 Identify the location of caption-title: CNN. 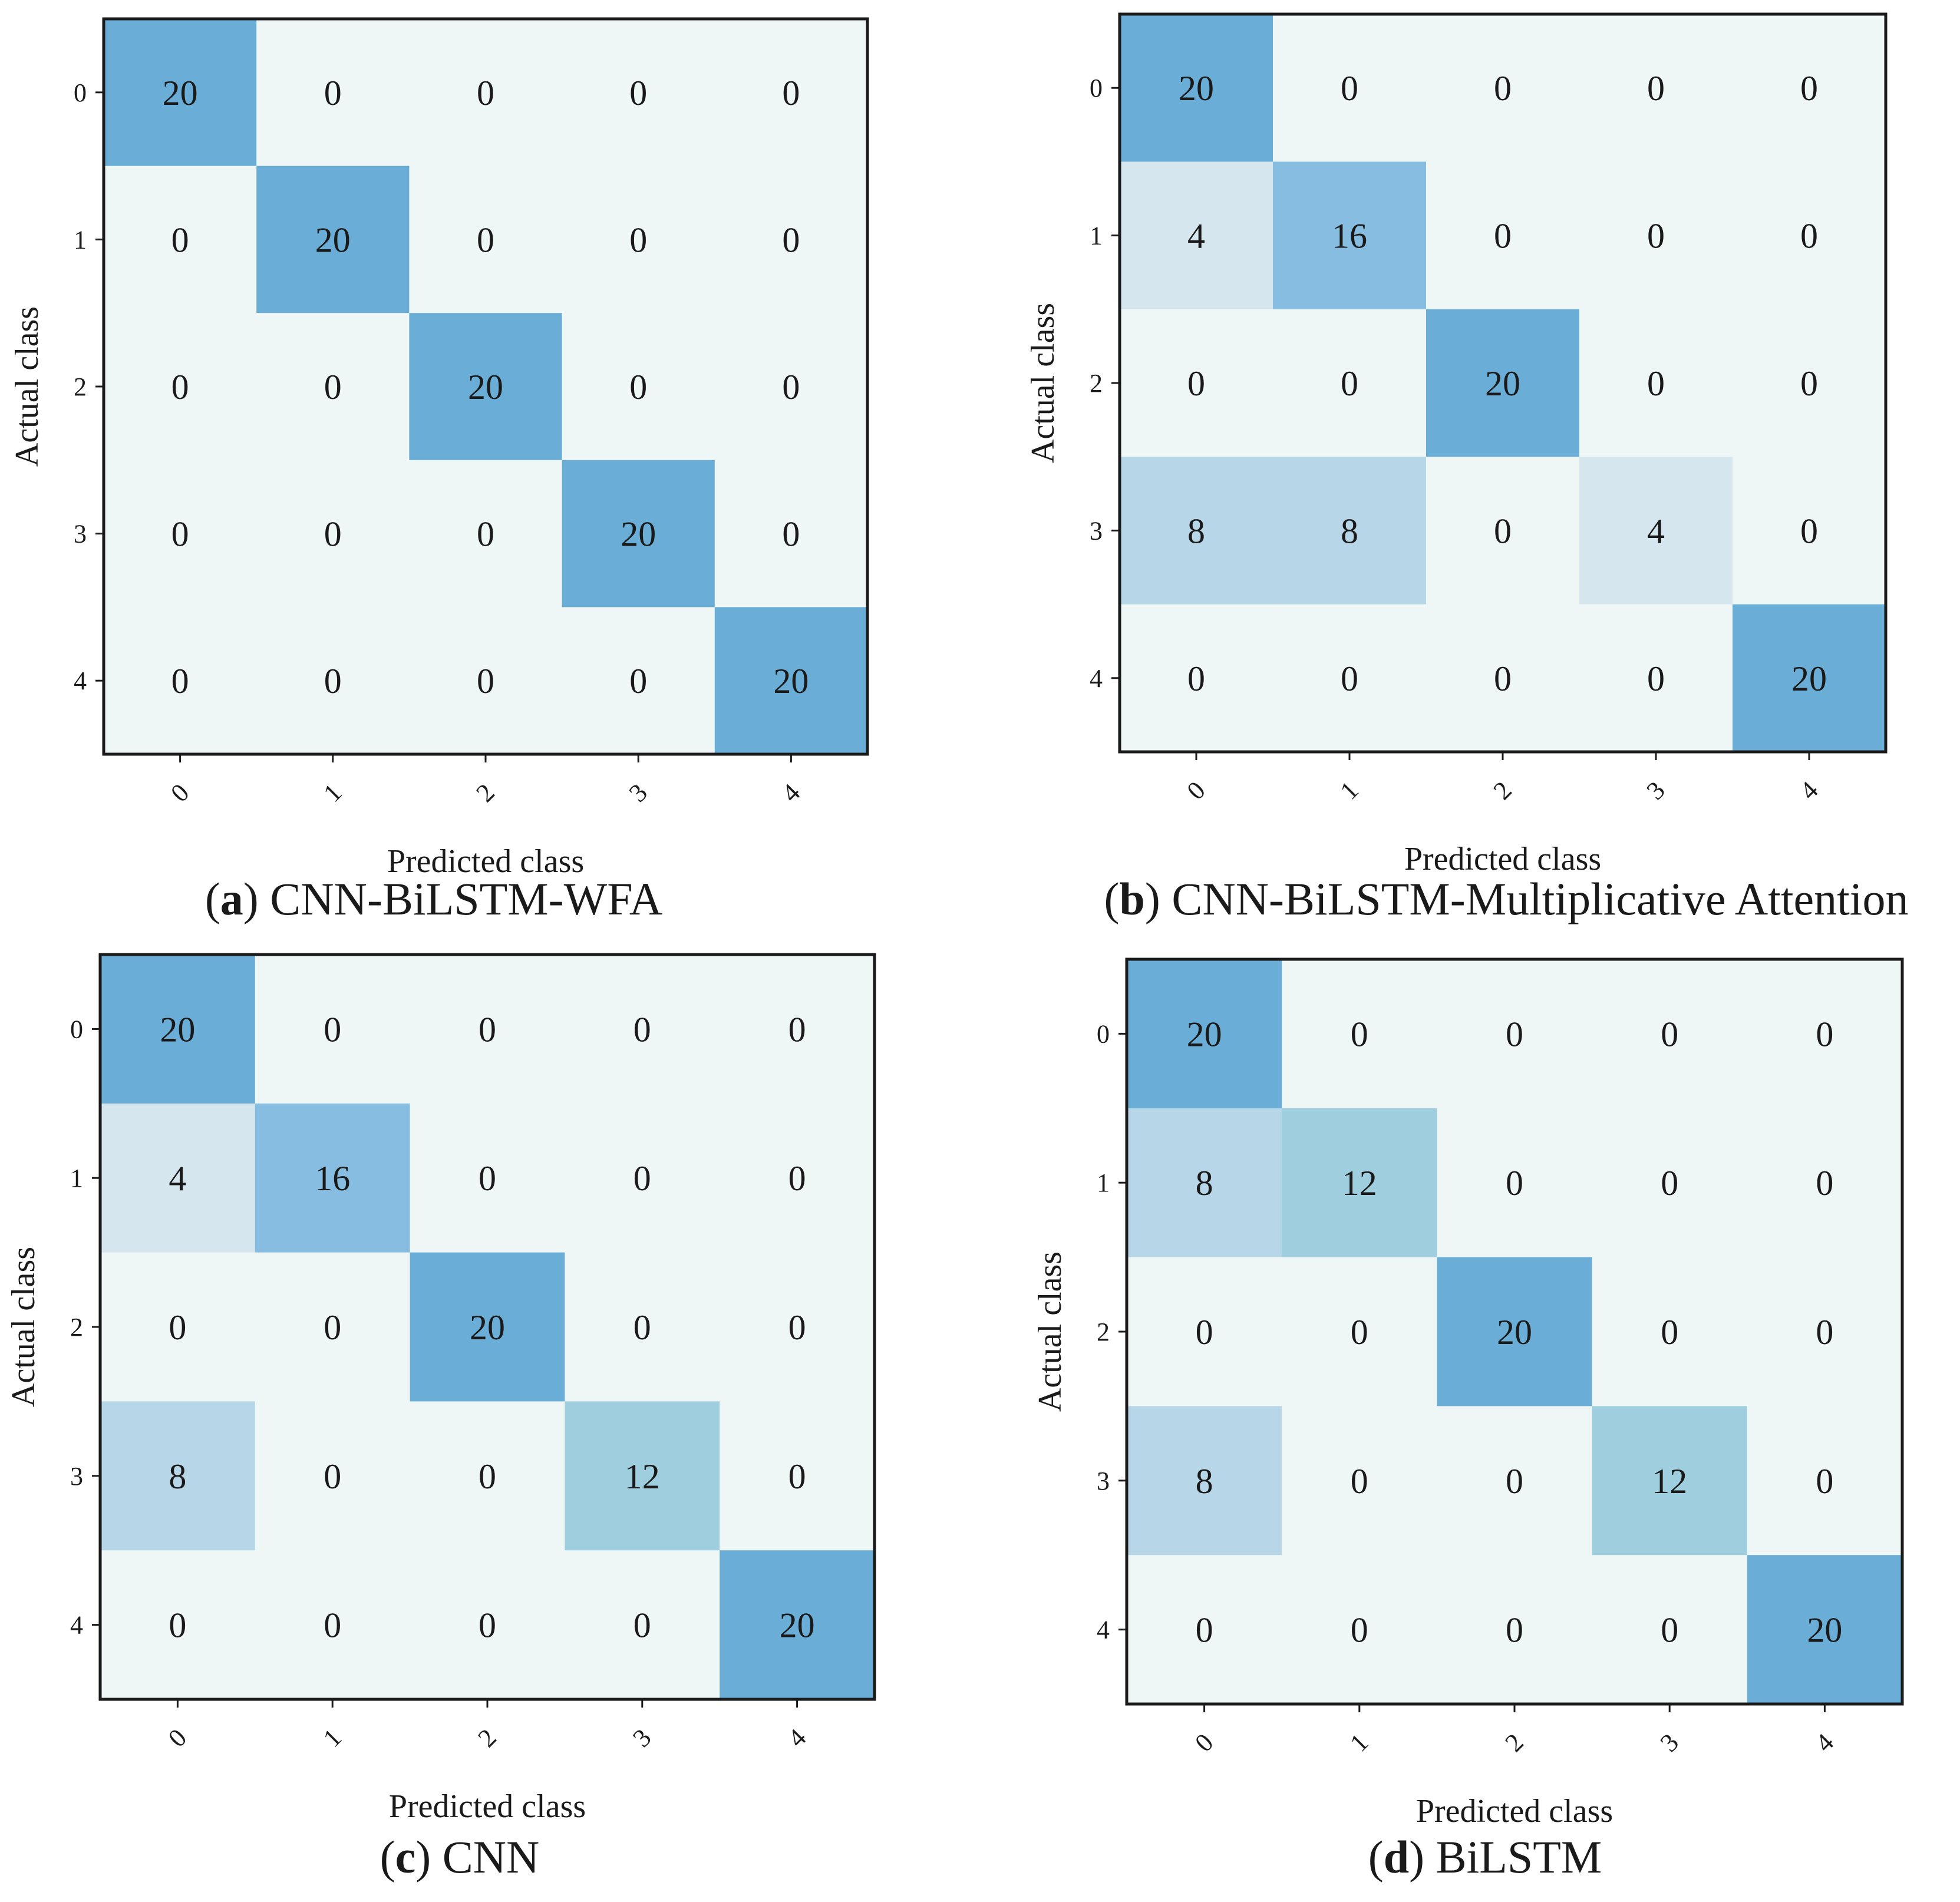
(491, 1857).